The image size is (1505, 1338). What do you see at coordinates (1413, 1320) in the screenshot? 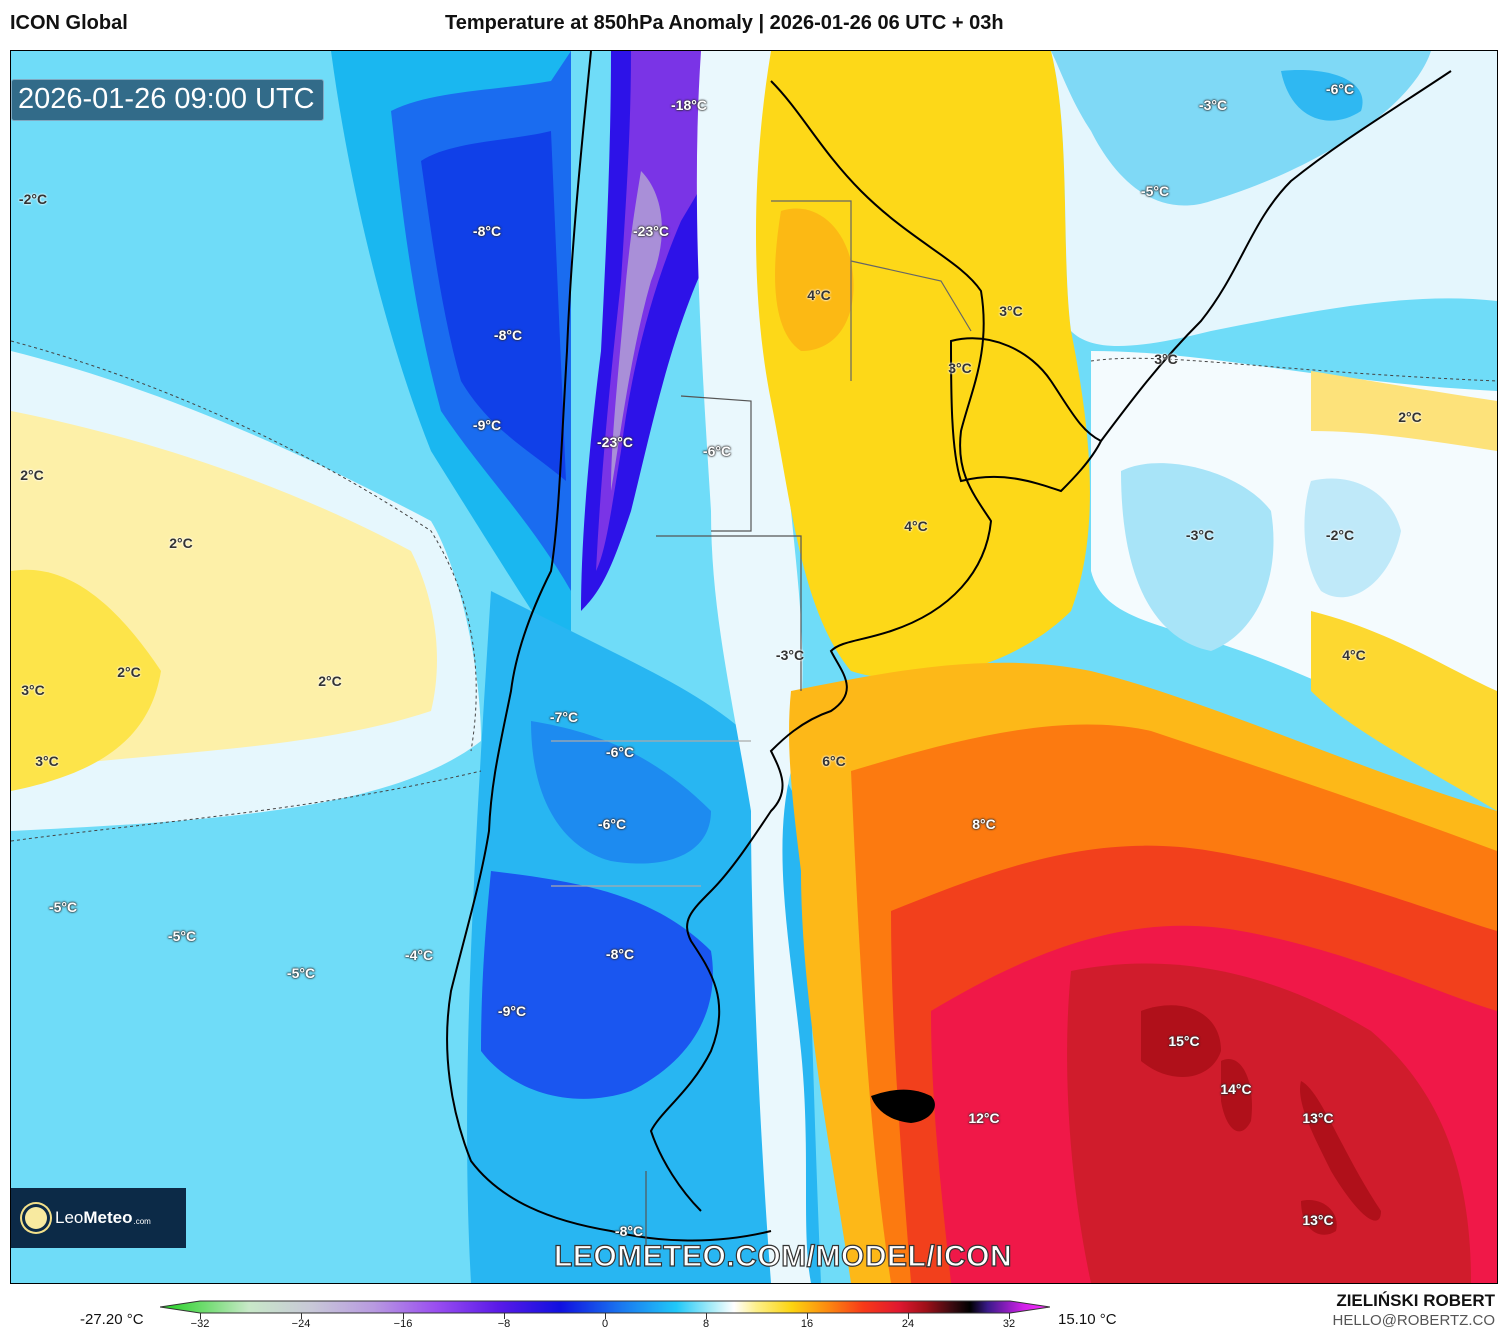
I see `author-email: HELLO@ROBERTZ.CO` at bounding box center [1413, 1320].